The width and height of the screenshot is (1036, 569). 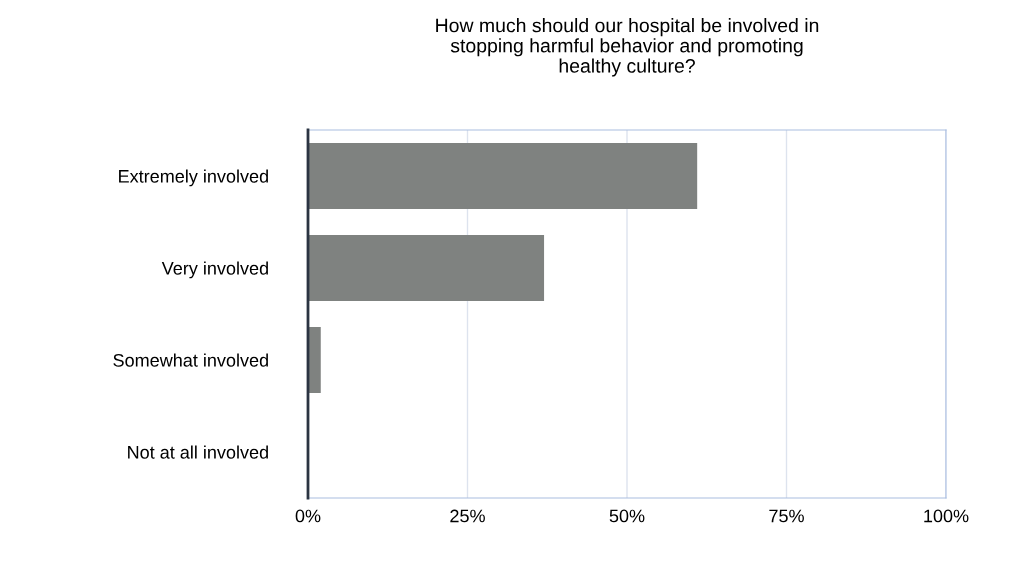 I want to click on y-tick-label: Not at all involved, so click(x=198, y=452).